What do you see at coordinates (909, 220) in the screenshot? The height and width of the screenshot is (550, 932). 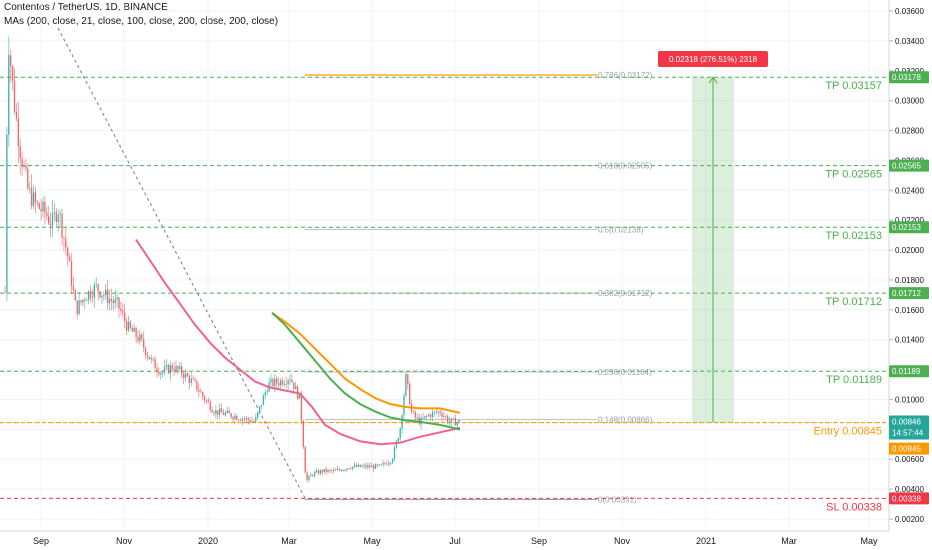 I see `y-tick-label: 0.02200` at bounding box center [909, 220].